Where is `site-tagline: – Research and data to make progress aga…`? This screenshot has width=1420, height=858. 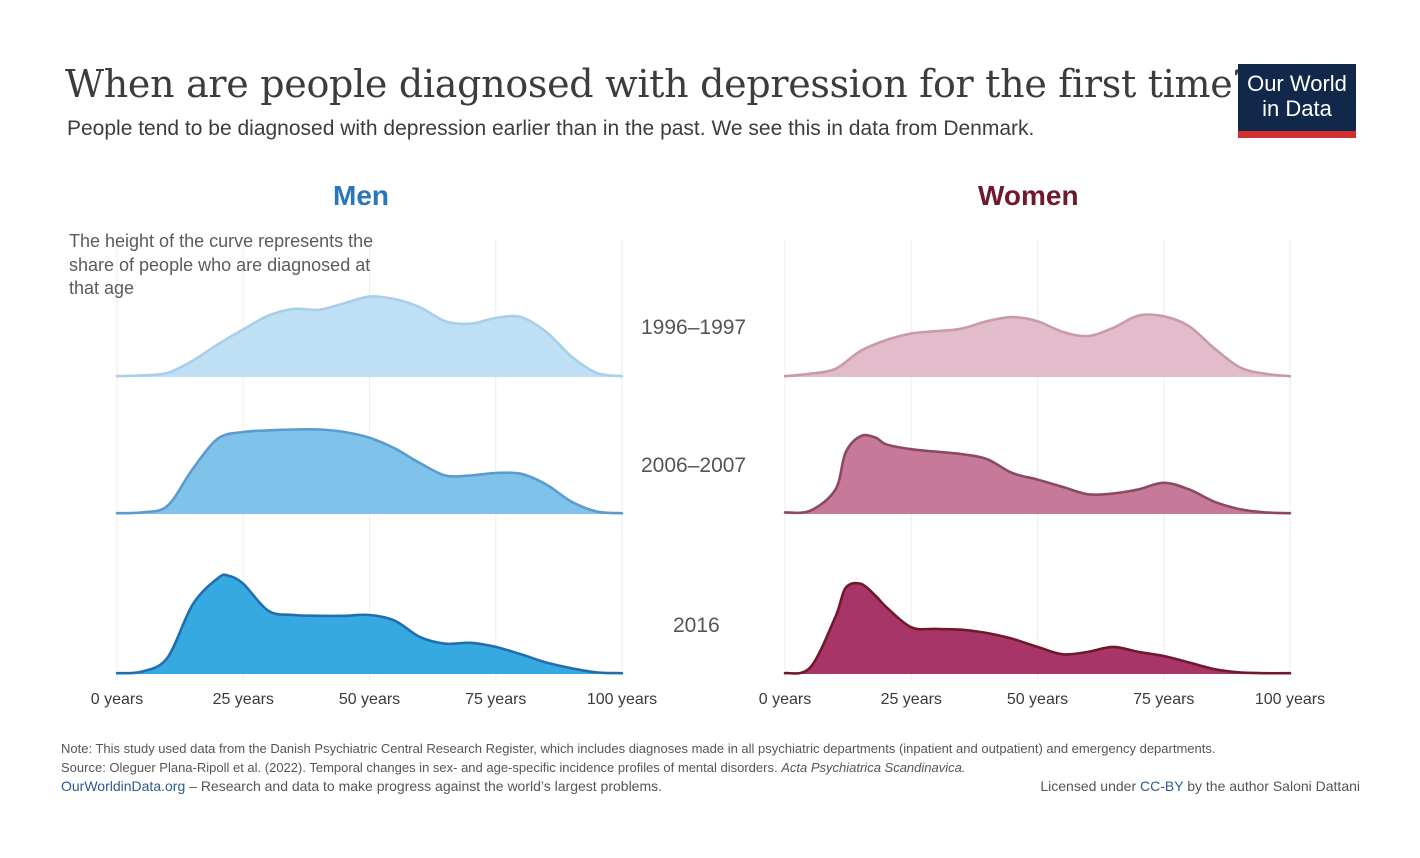
site-tagline: – Research and data to make progress aga… is located at coordinates (426, 786).